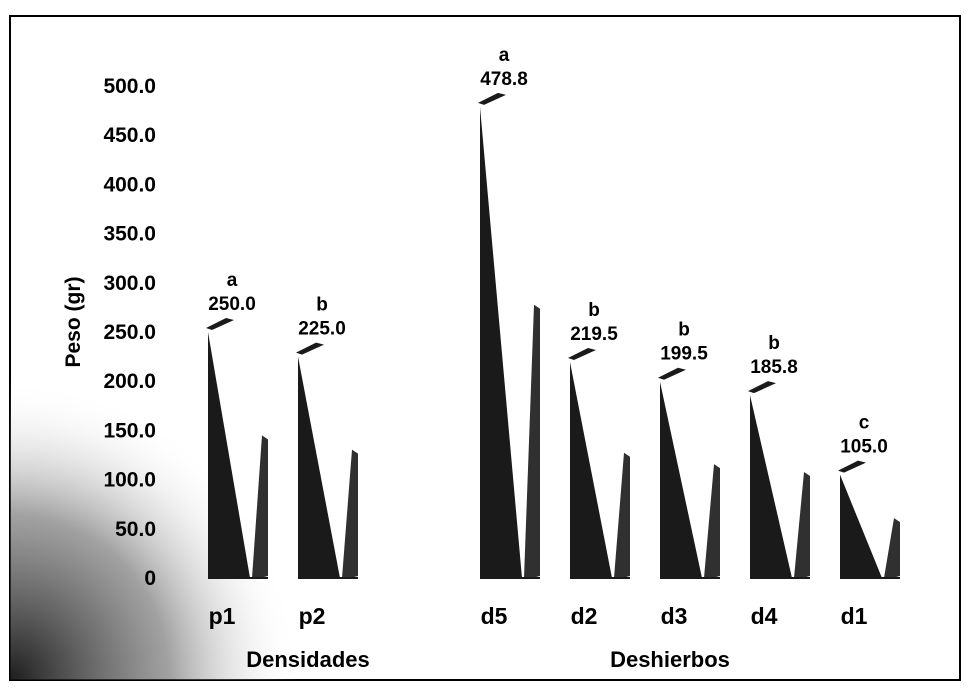  What do you see at coordinates (129, 86) in the screenshot?
I see `y-tick-label: 500.0` at bounding box center [129, 86].